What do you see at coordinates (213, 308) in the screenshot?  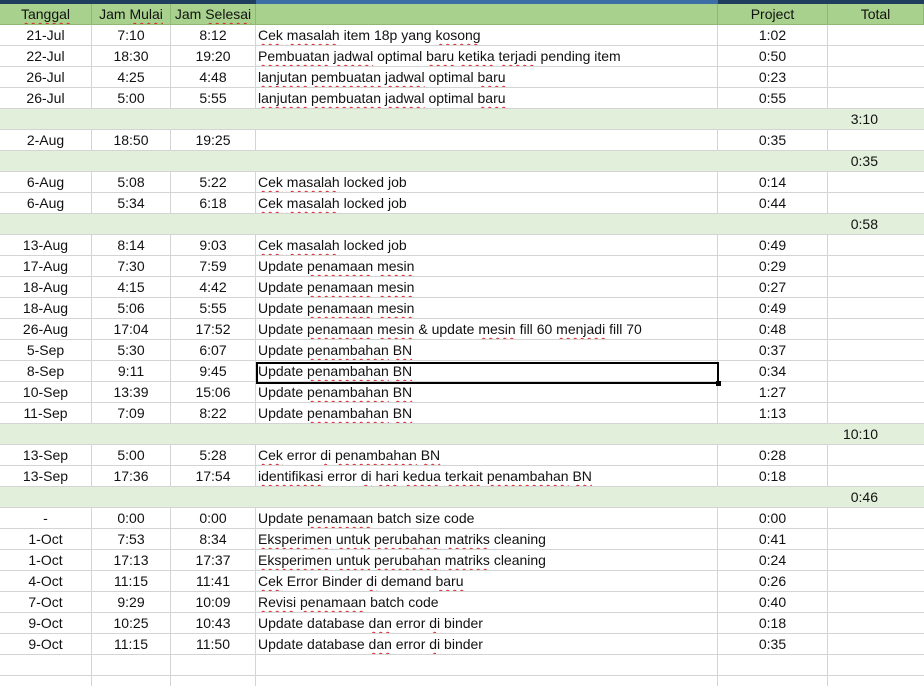 I see `cell-jam-selesai: 5:55` at bounding box center [213, 308].